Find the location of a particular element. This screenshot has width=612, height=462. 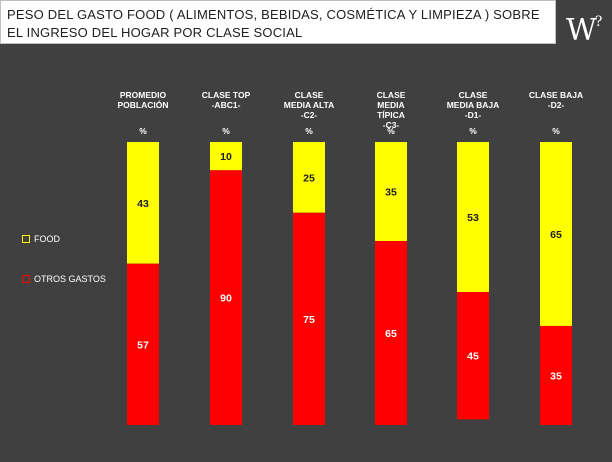

category-label-2: CLASE MEDIA ALTA -C2- is located at coordinates (309, 105).